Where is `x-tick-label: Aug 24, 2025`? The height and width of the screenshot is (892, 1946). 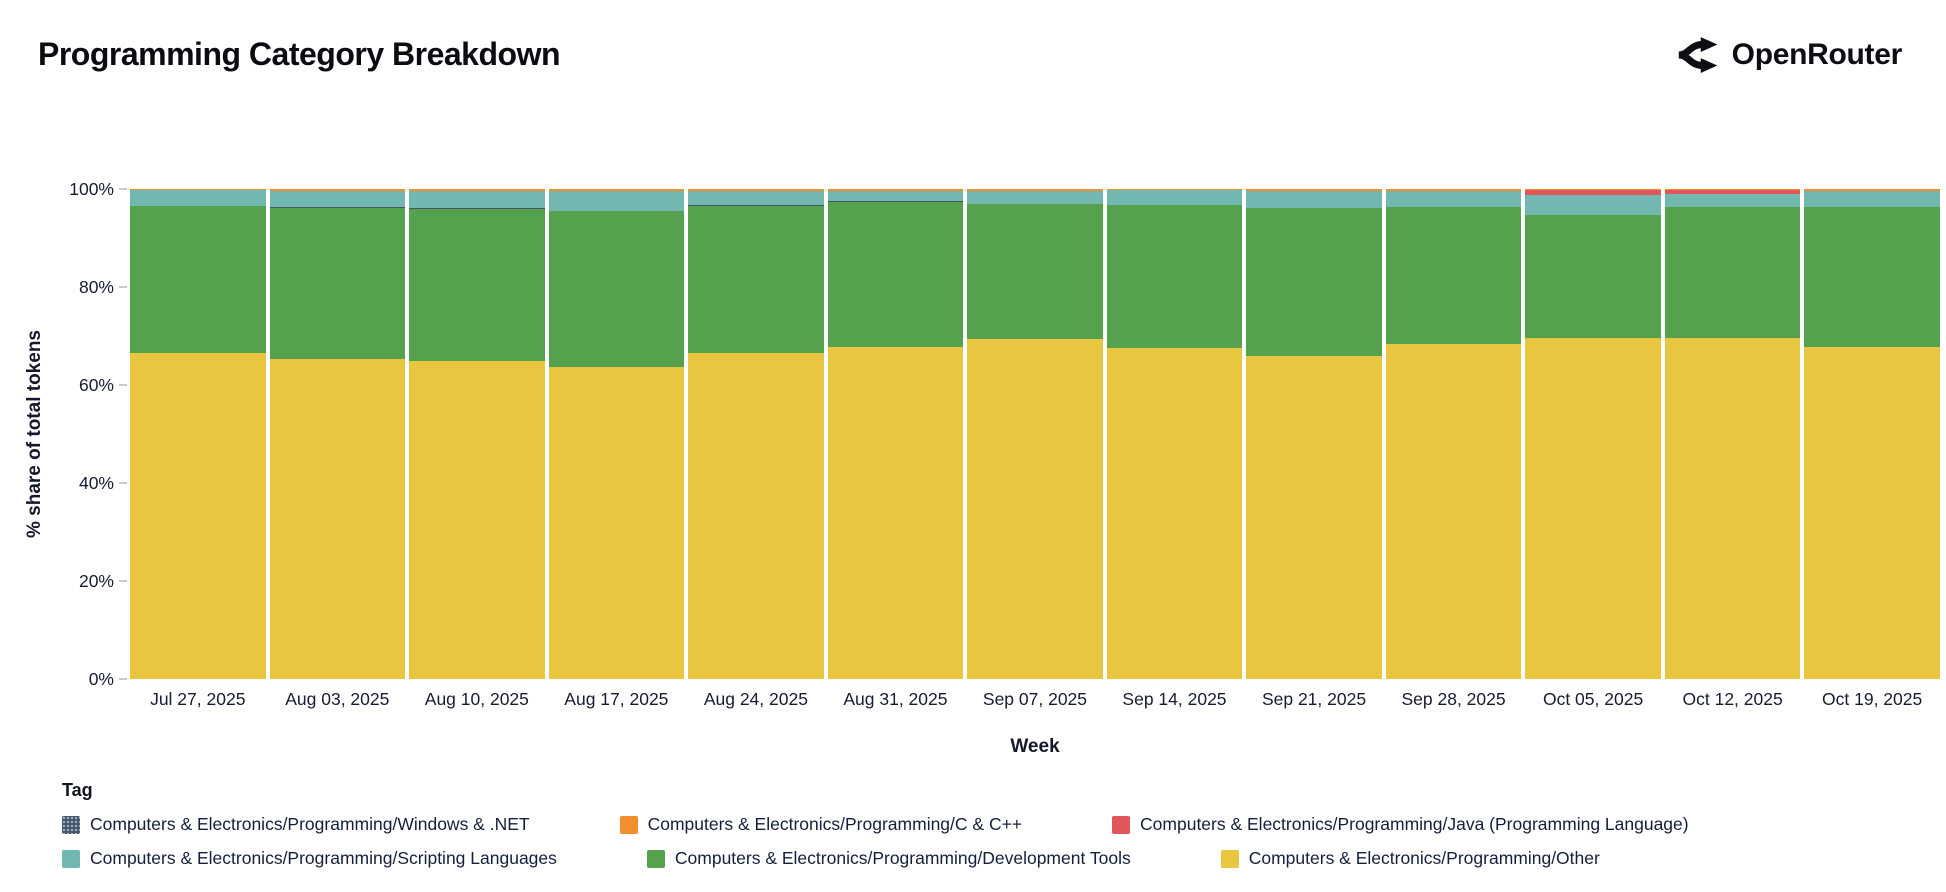
x-tick-label: Aug 24, 2025 is located at coordinates (755, 699).